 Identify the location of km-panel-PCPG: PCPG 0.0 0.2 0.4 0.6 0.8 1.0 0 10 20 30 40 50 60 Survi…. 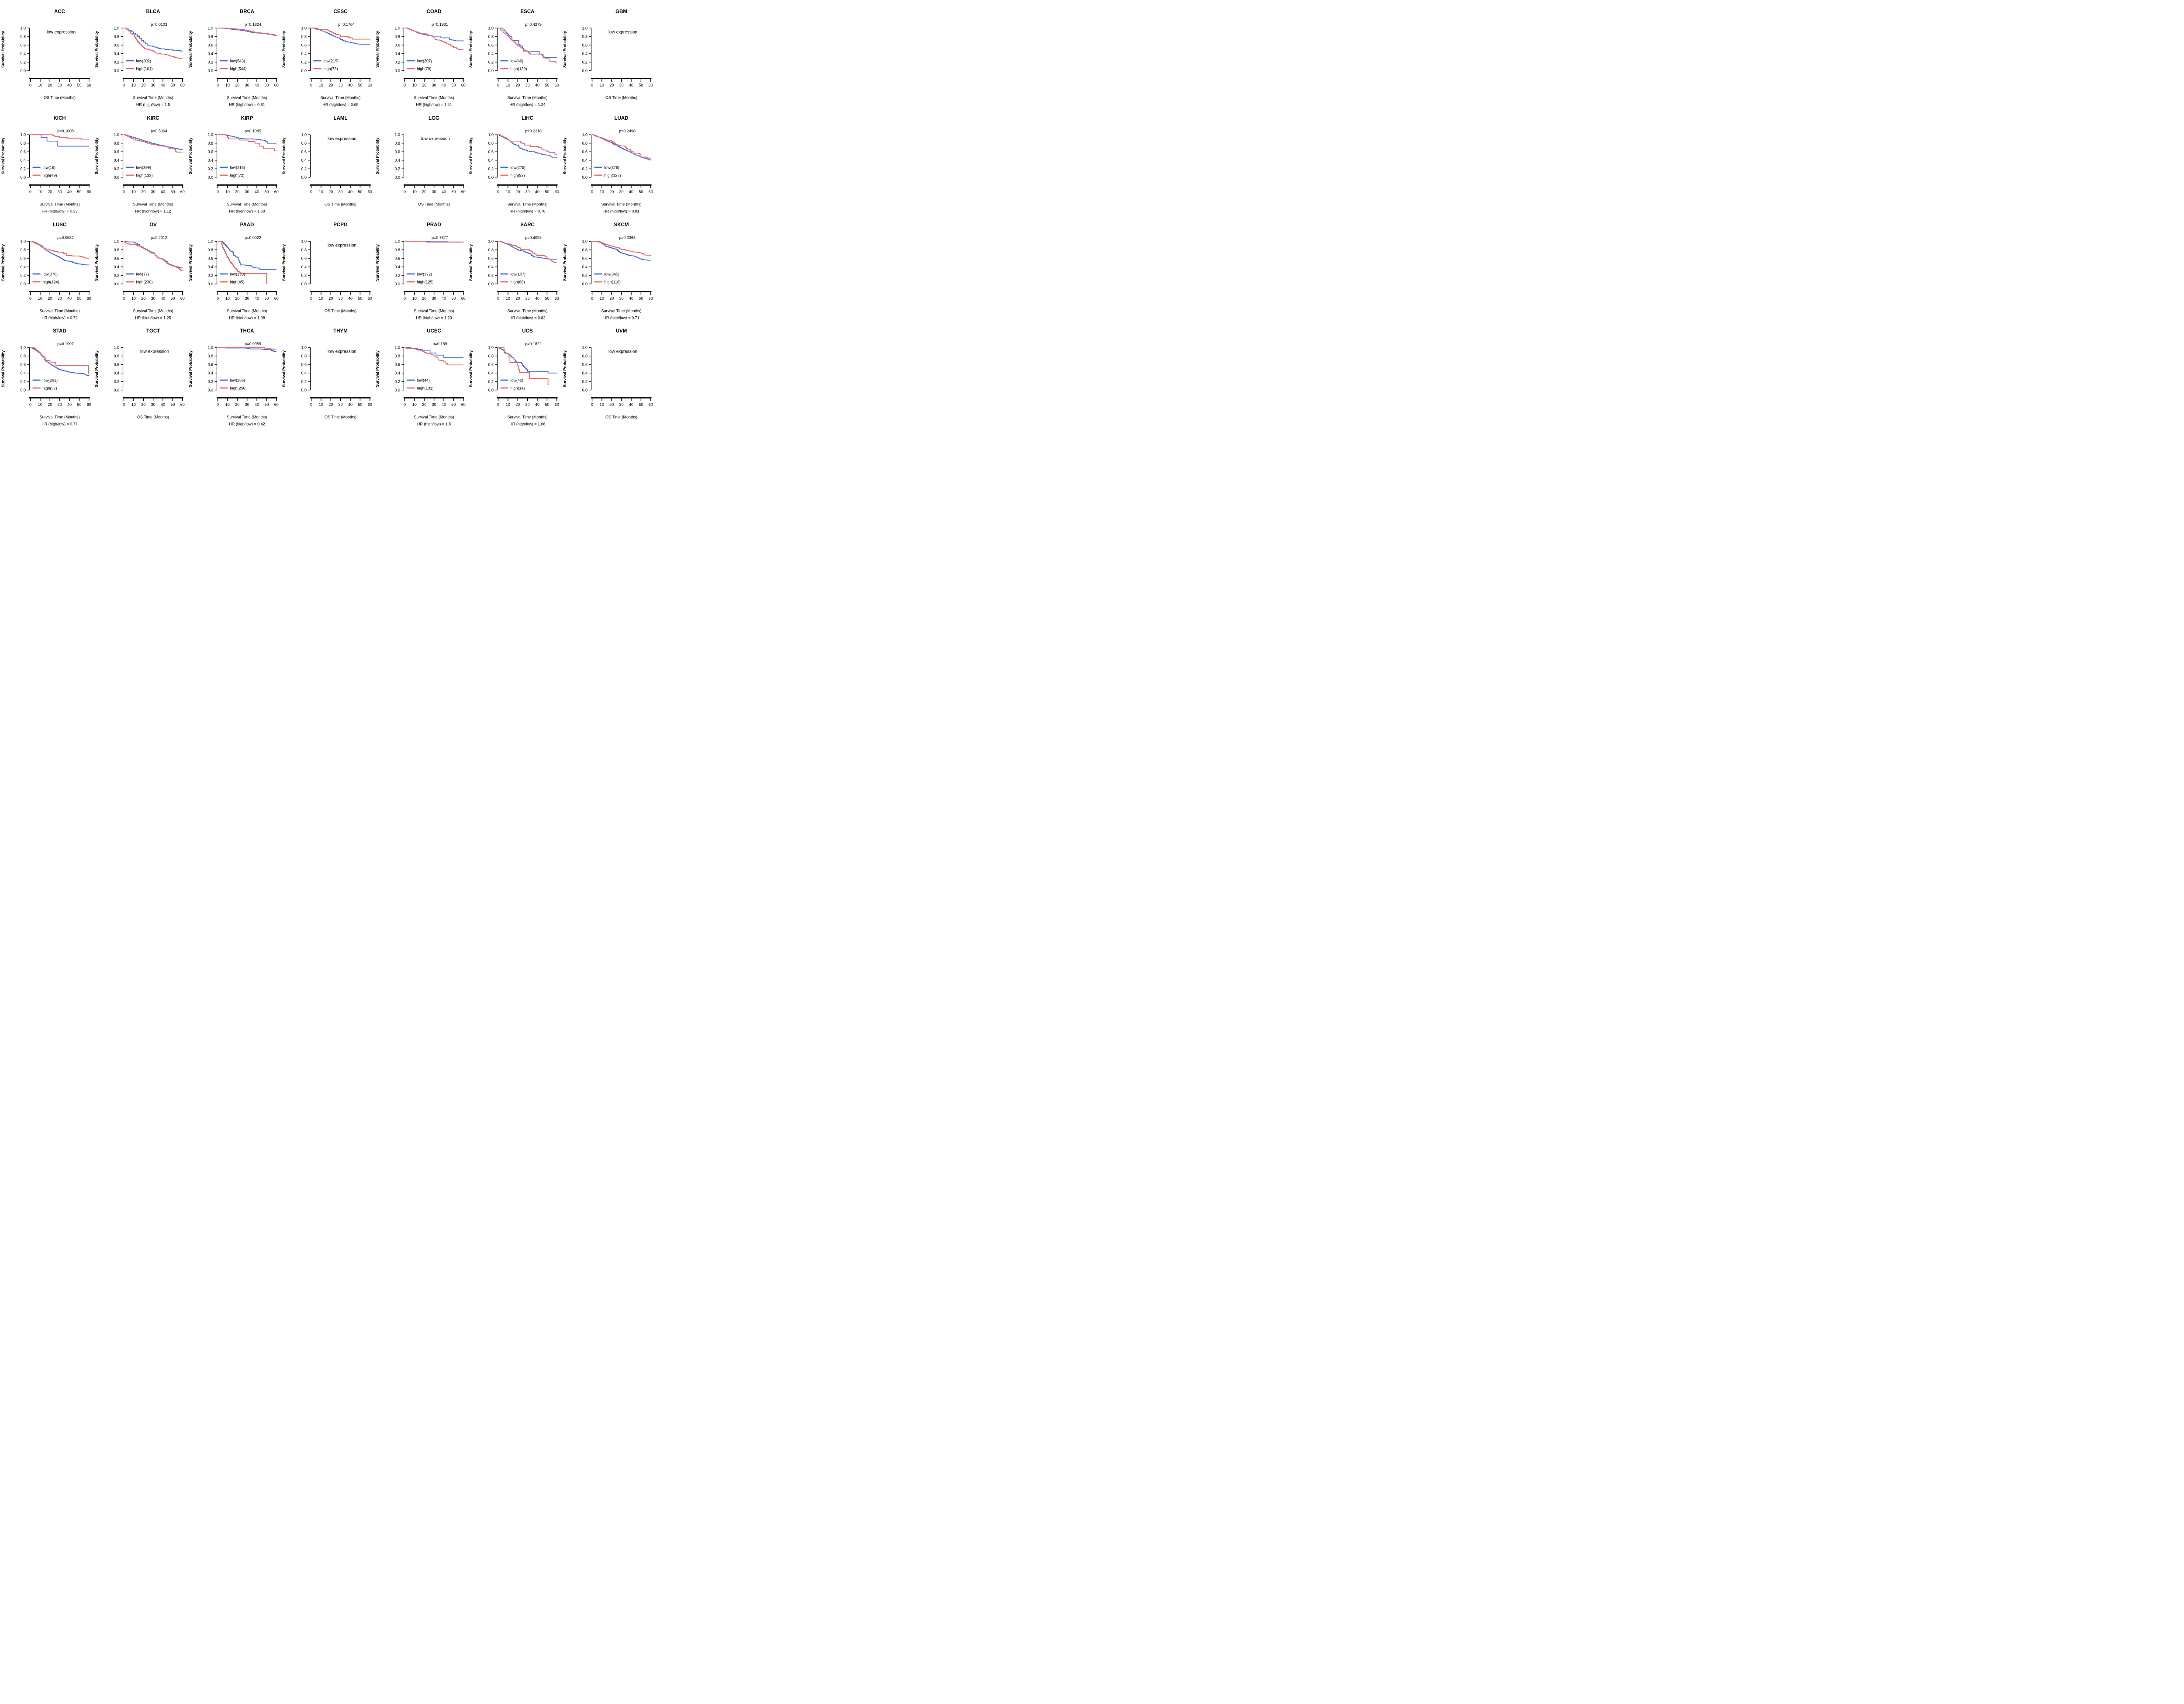
(327, 266).